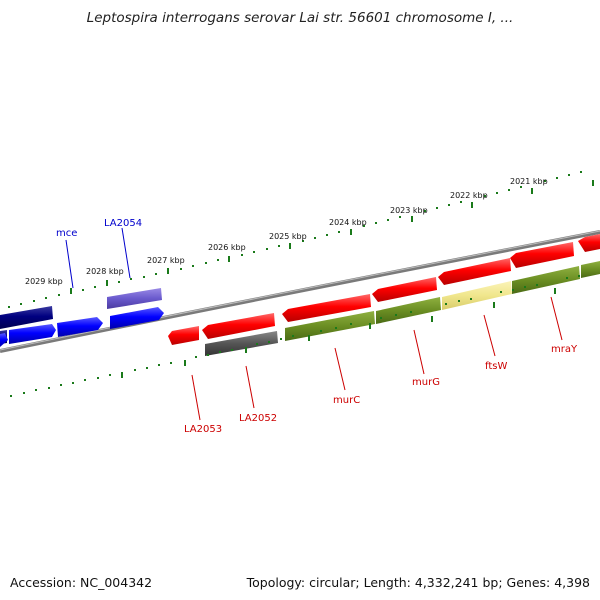 This screenshot has width=600, height=600. What do you see at coordinates (564, 349) in the screenshot?
I see `gene-label-mray: mraY` at bounding box center [564, 349].